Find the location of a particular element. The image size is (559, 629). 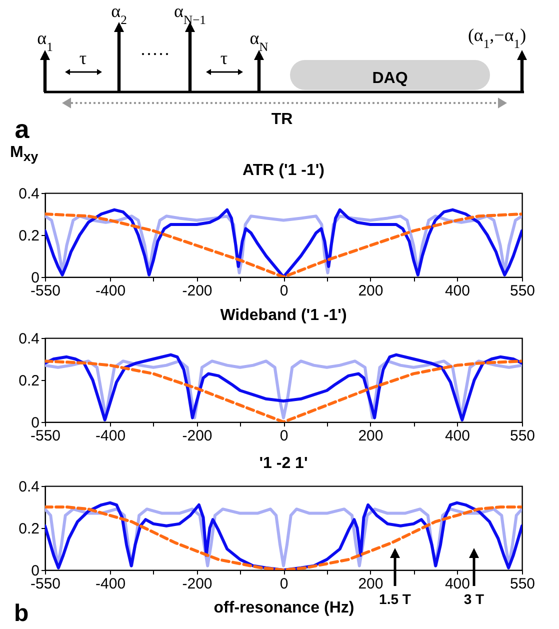

text: (α$_{1}$,−α$_{1}$) is located at coordinates (497, 38).